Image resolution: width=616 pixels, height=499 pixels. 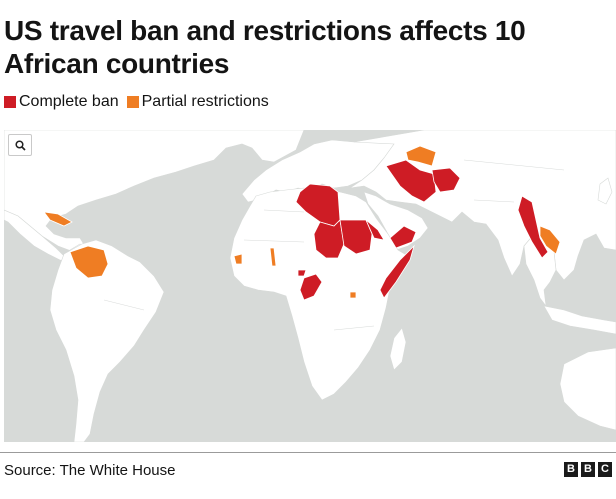 What do you see at coordinates (403, 237) in the screenshot?
I see `region-yemen` at bounding box center [403, 237].